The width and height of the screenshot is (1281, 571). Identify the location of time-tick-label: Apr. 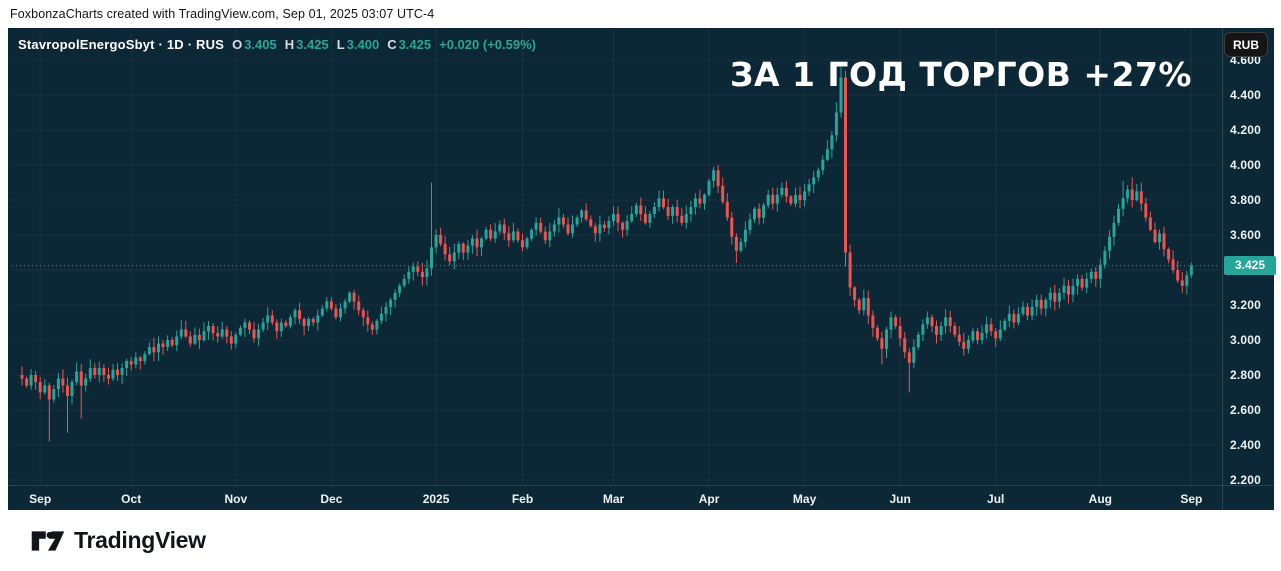
(709, 499).